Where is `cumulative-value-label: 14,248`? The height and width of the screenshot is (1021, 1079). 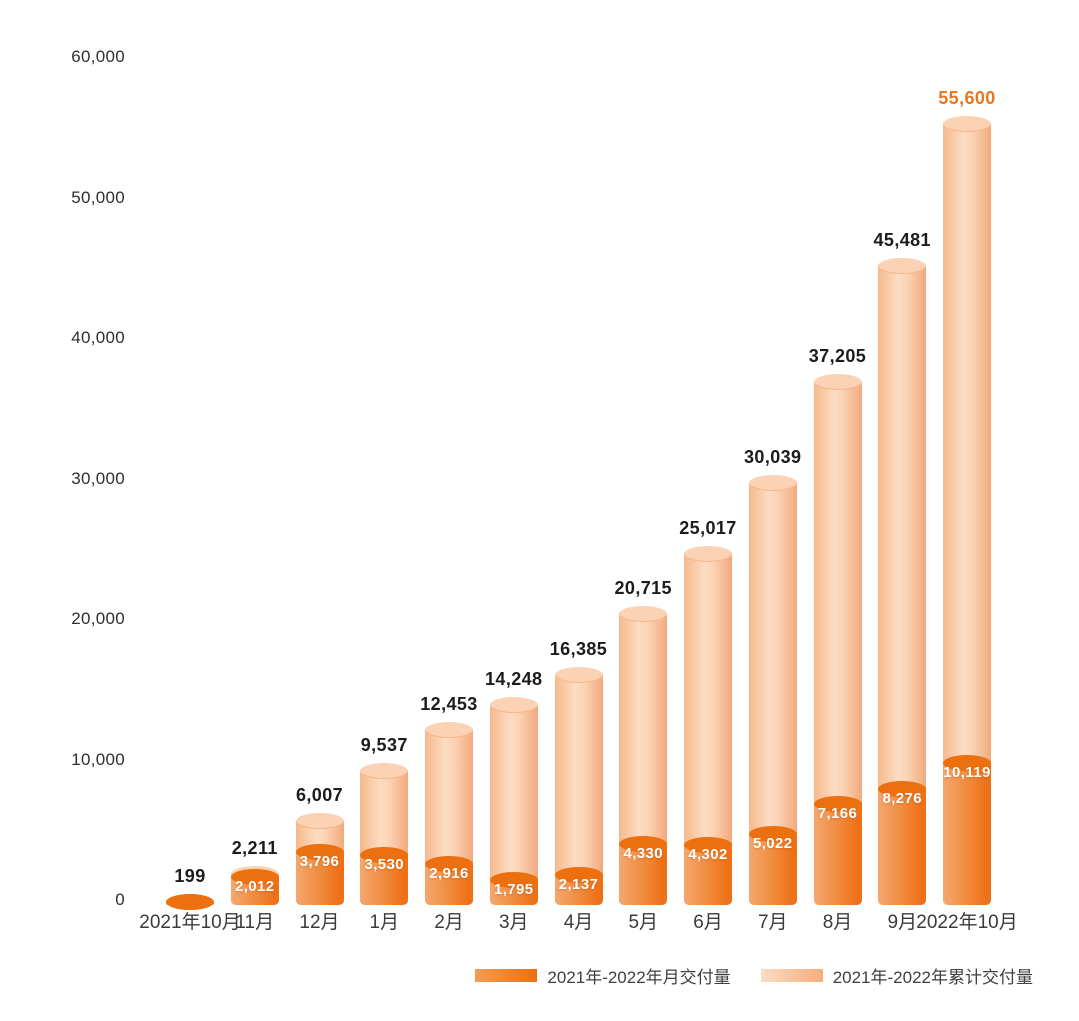 cumulative-value-label: 14,248 is located at coordinates (514, 679).